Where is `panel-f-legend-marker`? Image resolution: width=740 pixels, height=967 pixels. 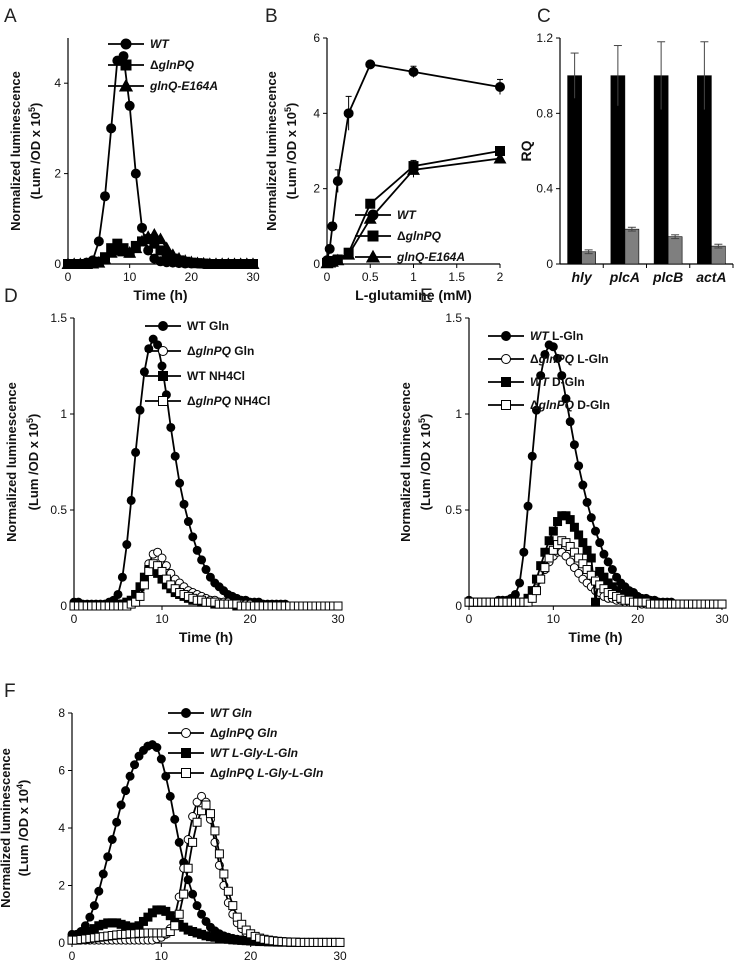 panel-f-legend-marker is located at coordinates (186, 733).